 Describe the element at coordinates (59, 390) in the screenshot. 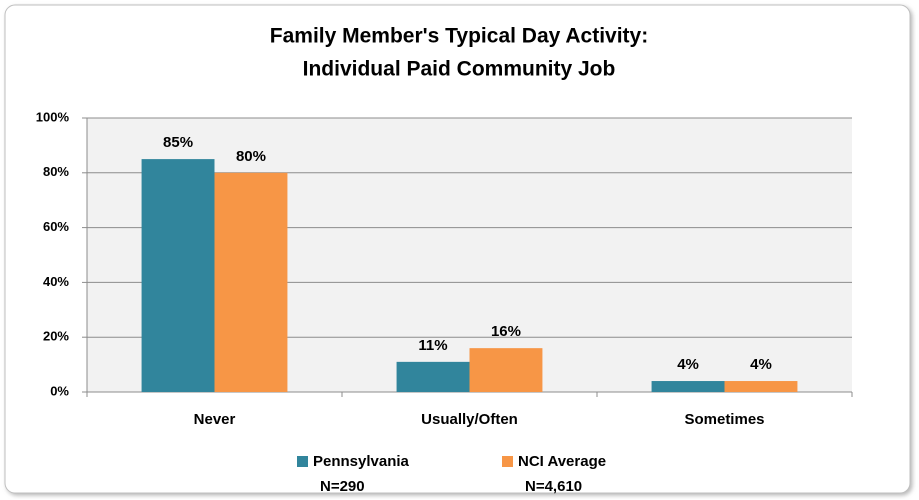

I see `y-tick-label: 0%` at that location.